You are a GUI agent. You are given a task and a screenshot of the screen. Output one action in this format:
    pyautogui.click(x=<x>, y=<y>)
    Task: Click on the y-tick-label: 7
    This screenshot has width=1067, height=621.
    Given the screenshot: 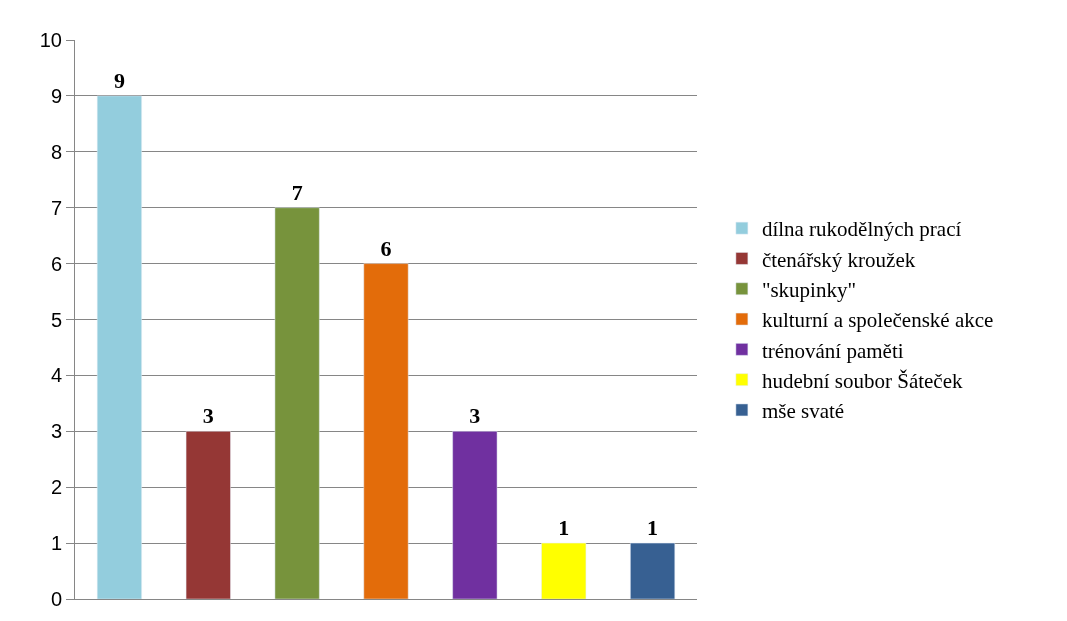 What is the action you would take?
    pyautogui.click(x=56, y=207)
    